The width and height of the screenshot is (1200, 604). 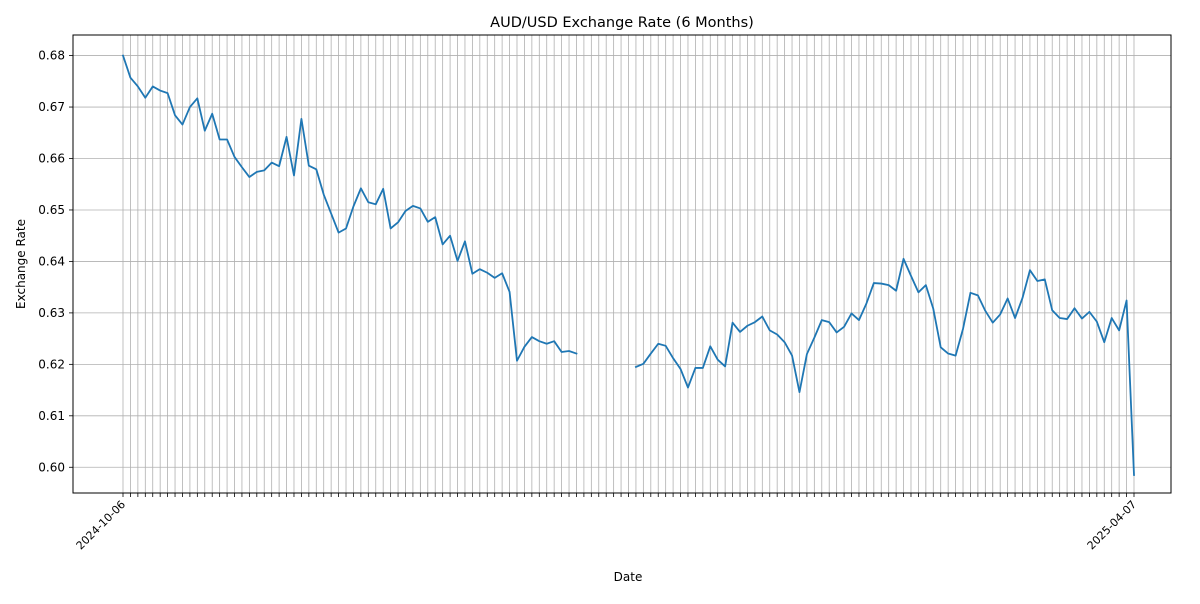 I want to click on y-axis-label: Exchange Rate, so click(x=21, y=264).